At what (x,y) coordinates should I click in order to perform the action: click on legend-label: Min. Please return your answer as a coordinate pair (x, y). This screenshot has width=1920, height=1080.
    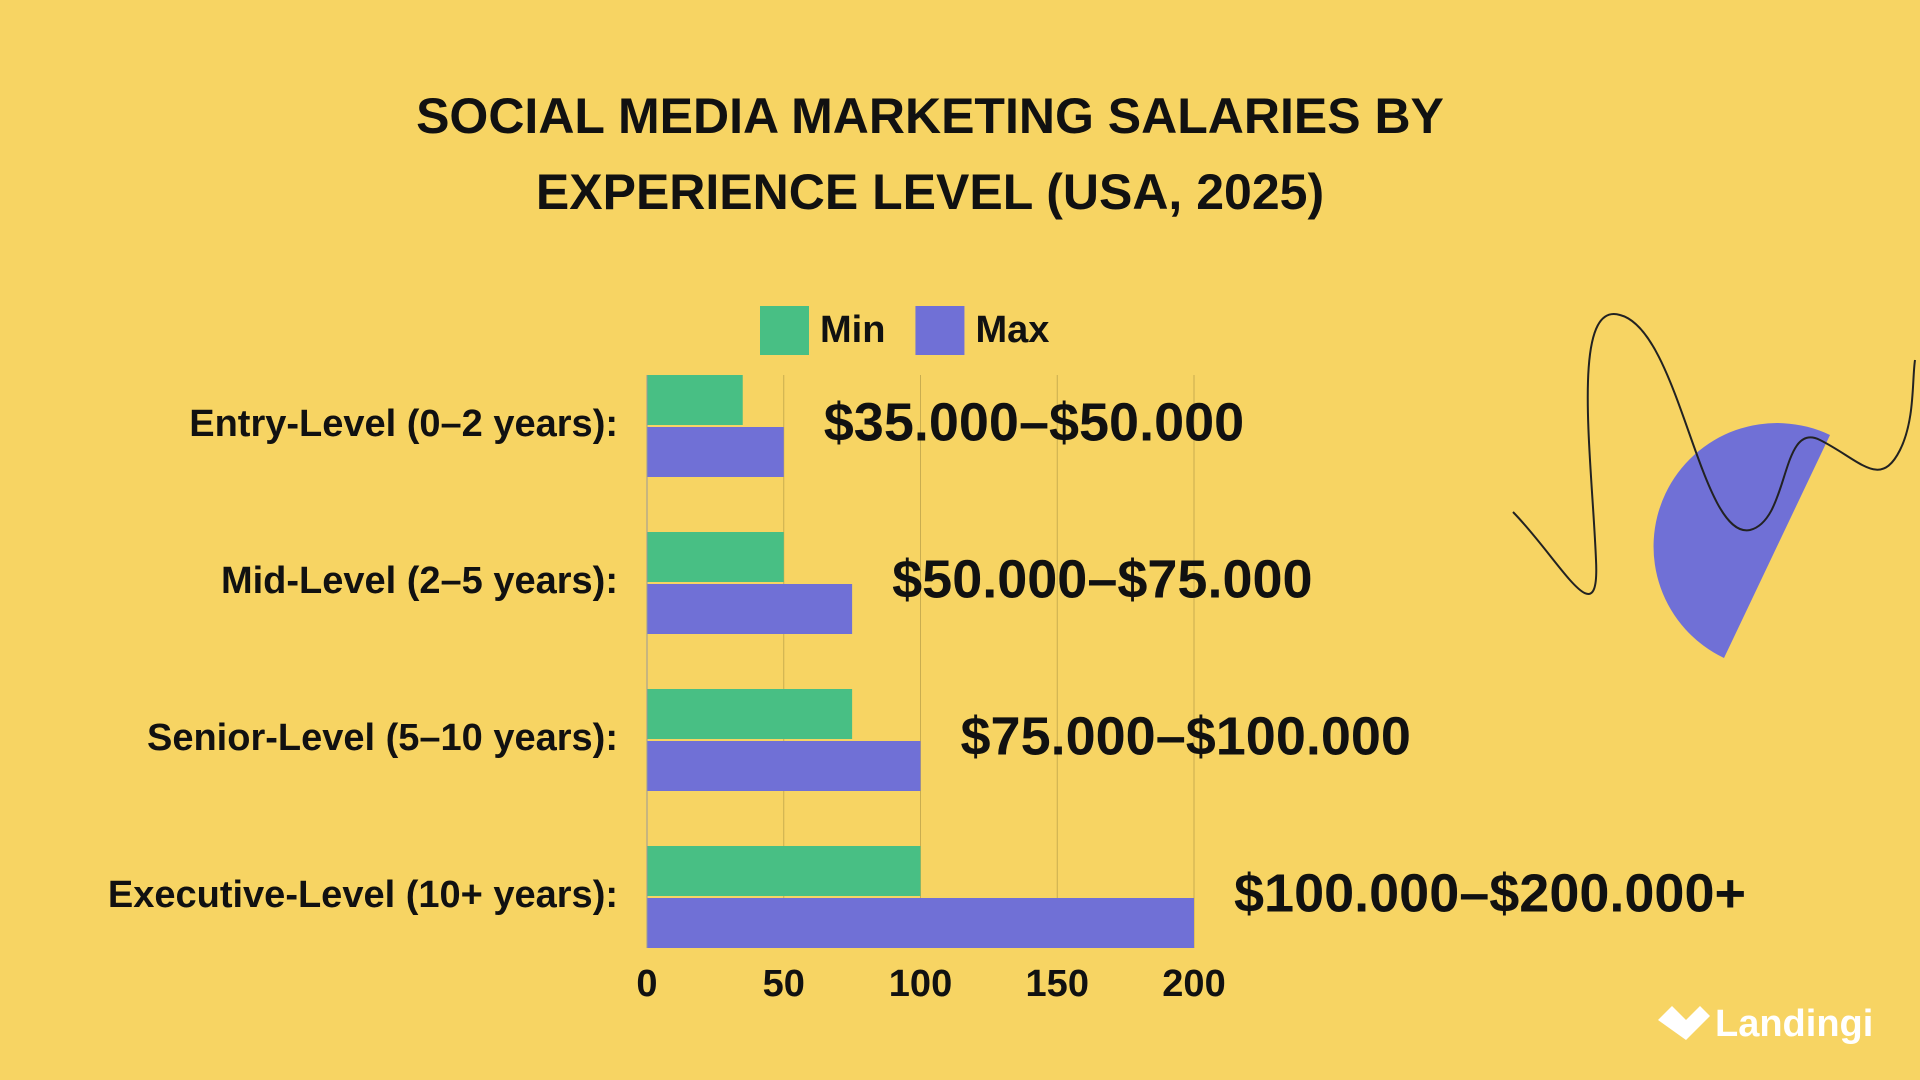
    Looking at the image, I should click on (852, 330).